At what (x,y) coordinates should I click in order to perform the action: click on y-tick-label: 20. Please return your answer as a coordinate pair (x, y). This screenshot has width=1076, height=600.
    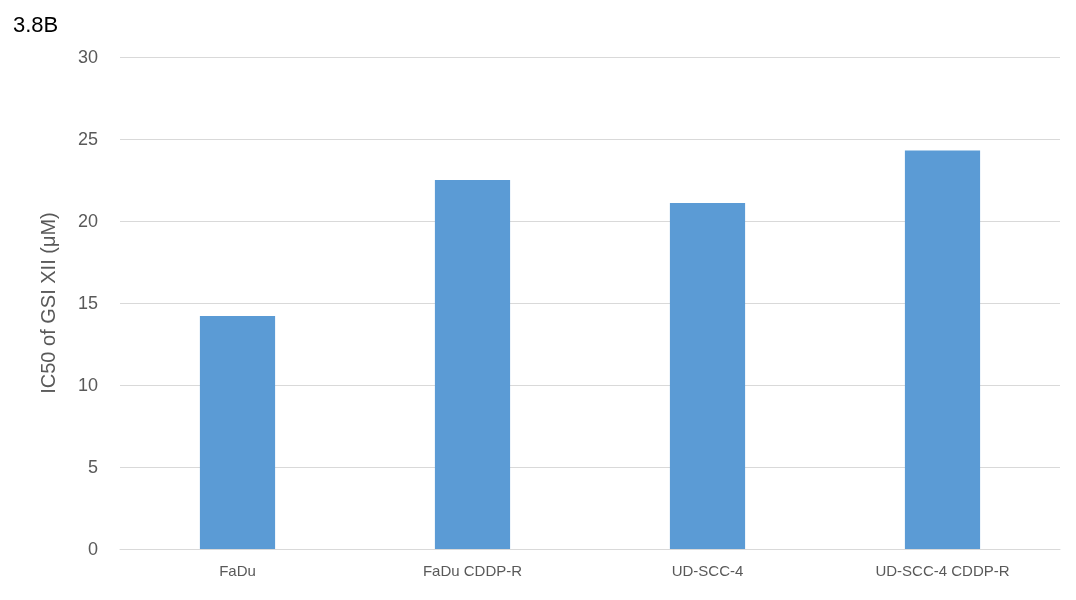
    Looking at the image, I should click on (87, 221).